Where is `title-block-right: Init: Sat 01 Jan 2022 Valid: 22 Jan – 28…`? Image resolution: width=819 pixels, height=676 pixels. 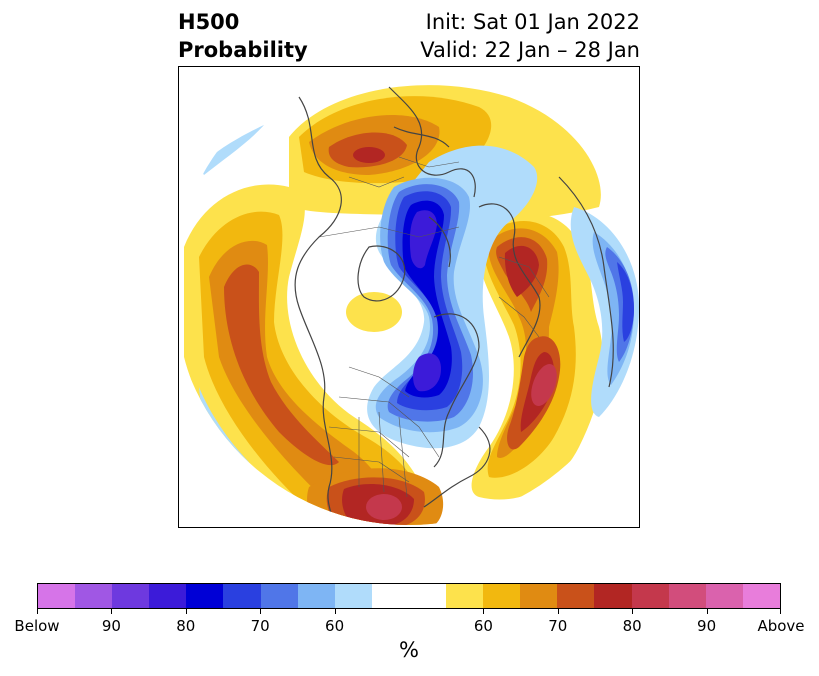 title-block-right: Init: Sat 01 Jan 2022 Valid: 22 Jan – 28… is located at coordinates (530, 36).